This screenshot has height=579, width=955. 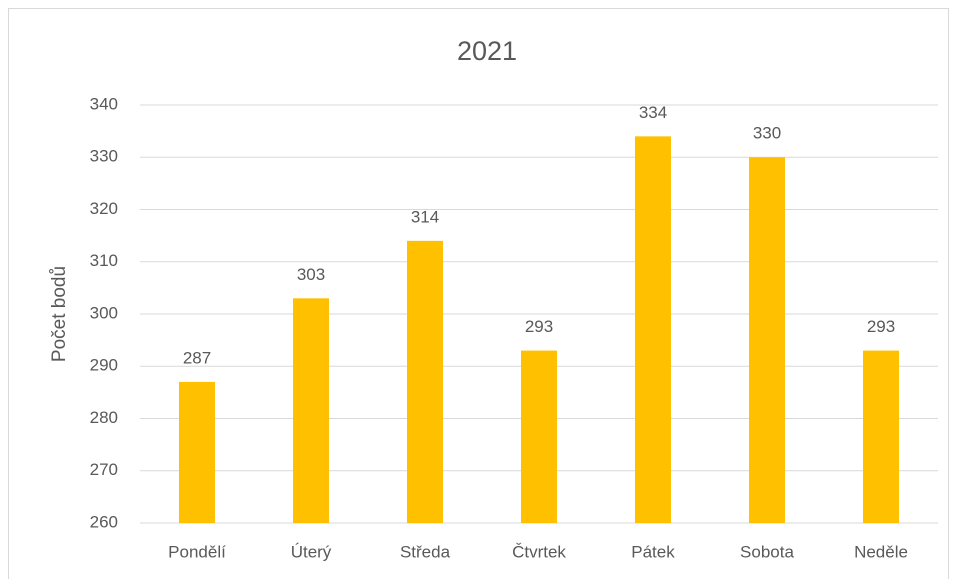 What do you see at coordinates (767, 133) in the screenshot?
I see `data-label: 330` at bounding box center [767, 133].